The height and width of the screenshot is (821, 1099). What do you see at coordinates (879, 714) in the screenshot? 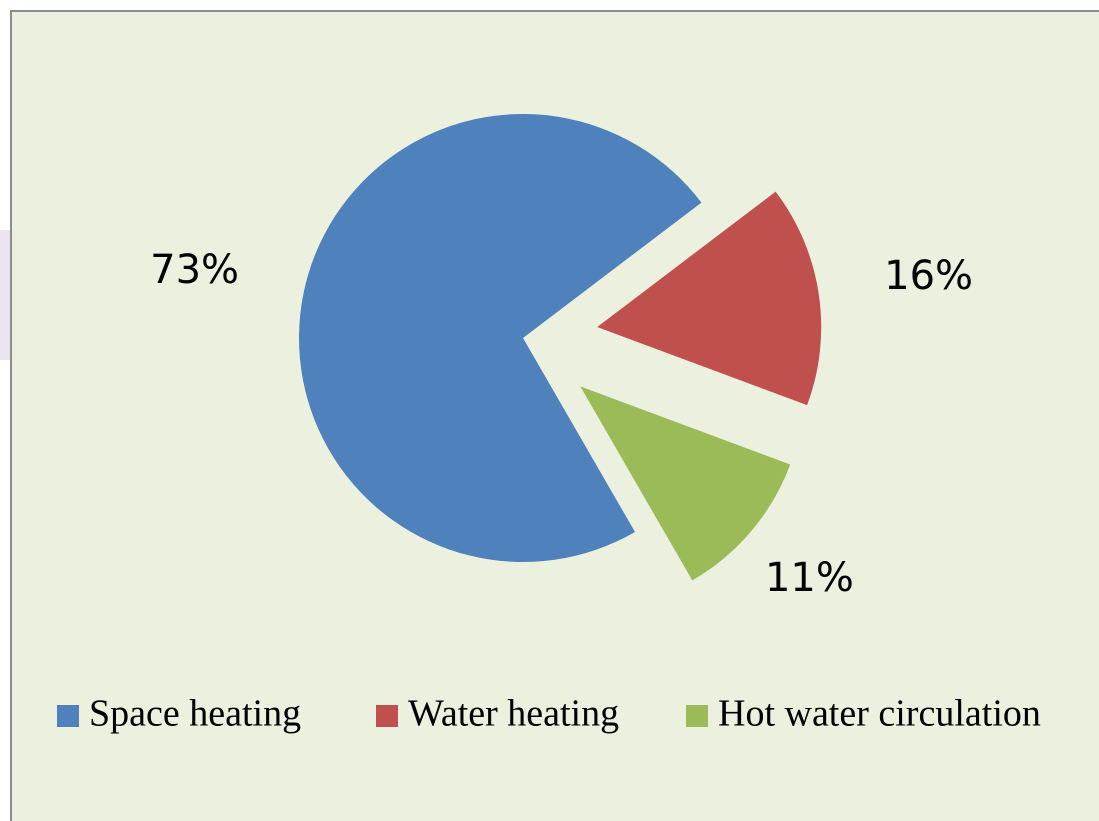
I see `legend-label: Hot water circulation` at bounding box center [879, 714].